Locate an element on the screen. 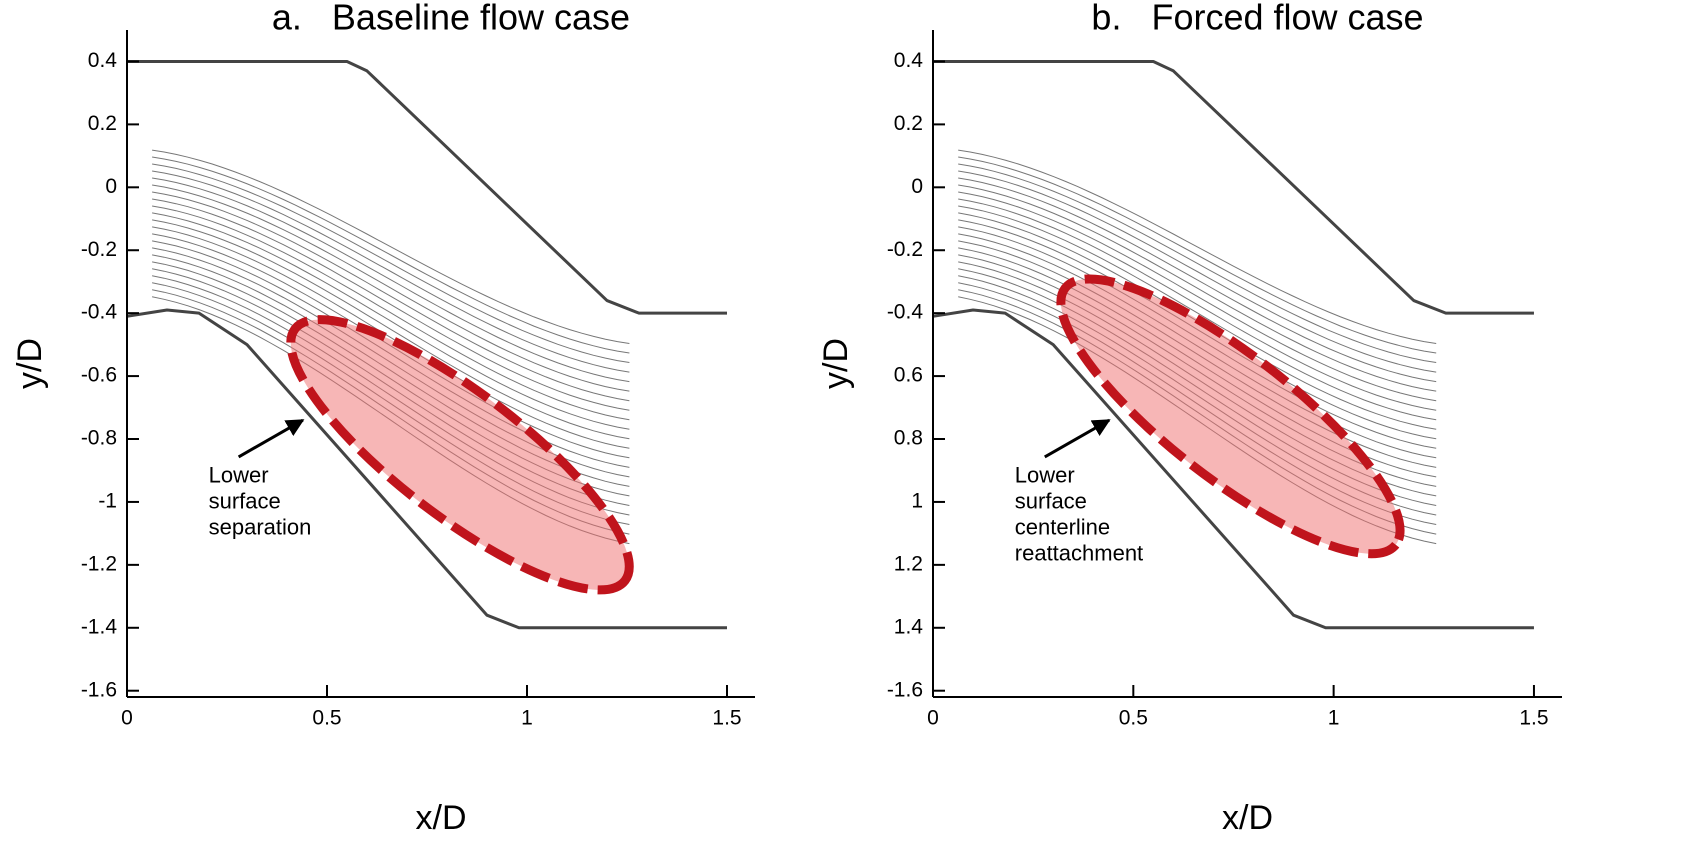 The image size is (1707, 850). y-tick-label: 0.8 is located at coordinates (908, 438).